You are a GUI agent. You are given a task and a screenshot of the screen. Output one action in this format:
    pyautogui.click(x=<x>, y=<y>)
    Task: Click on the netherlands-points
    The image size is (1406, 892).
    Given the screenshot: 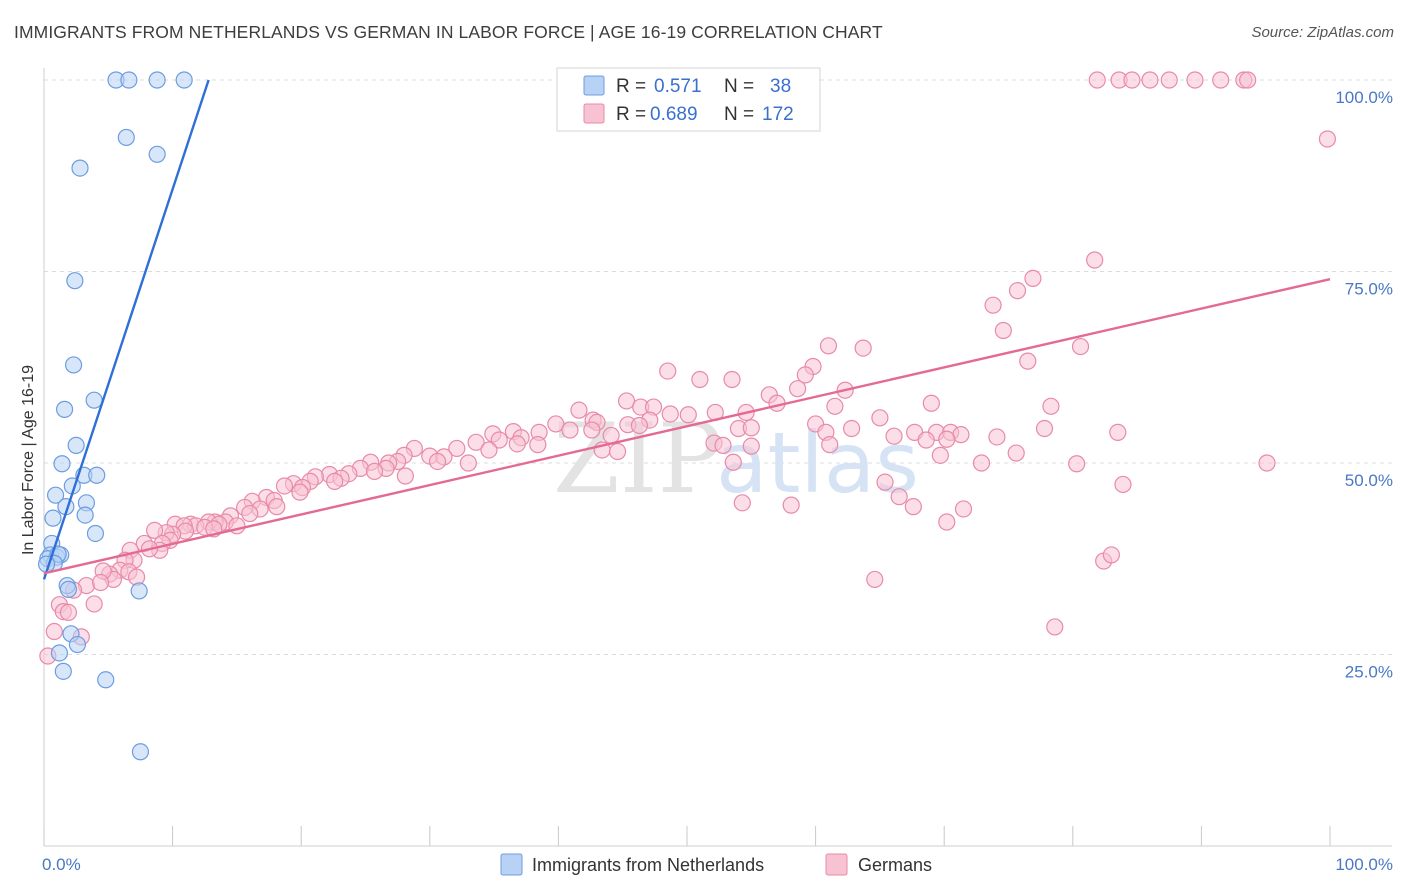 What is the action you would take?
    pyautogui.click(x=115, y=416)
    